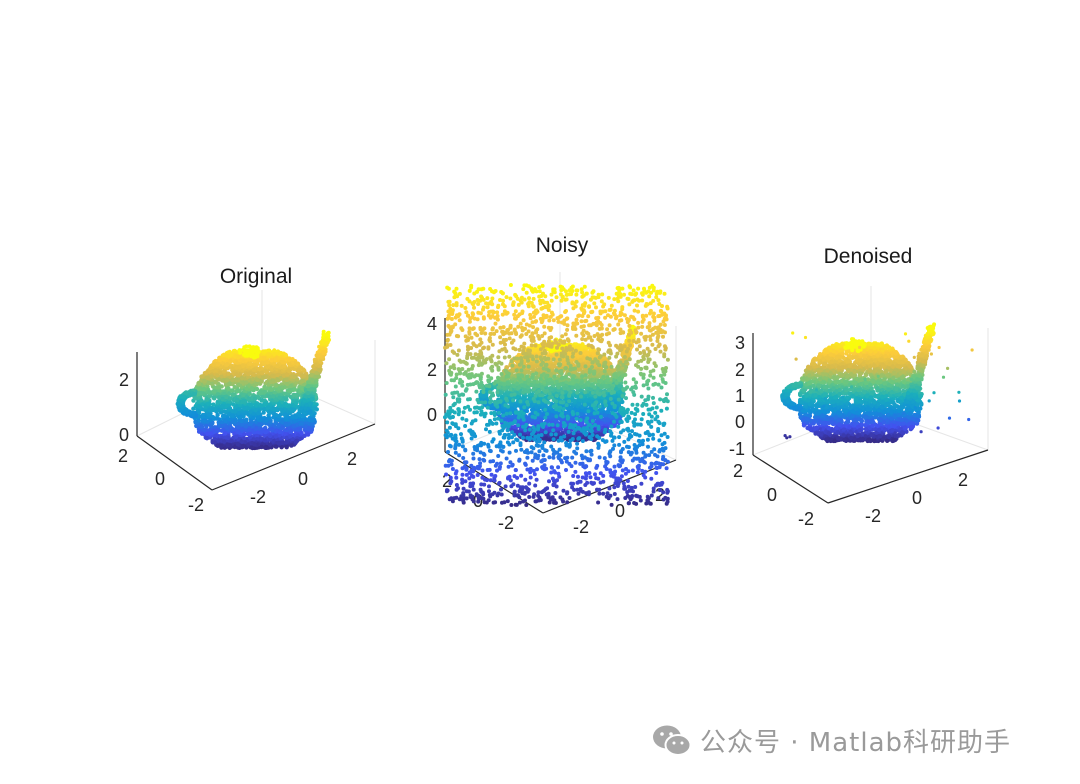  What do you see at coordinates (432, 370) in the screenshot?
I see `ztick-label: 2` at bounding box center [432, 370].